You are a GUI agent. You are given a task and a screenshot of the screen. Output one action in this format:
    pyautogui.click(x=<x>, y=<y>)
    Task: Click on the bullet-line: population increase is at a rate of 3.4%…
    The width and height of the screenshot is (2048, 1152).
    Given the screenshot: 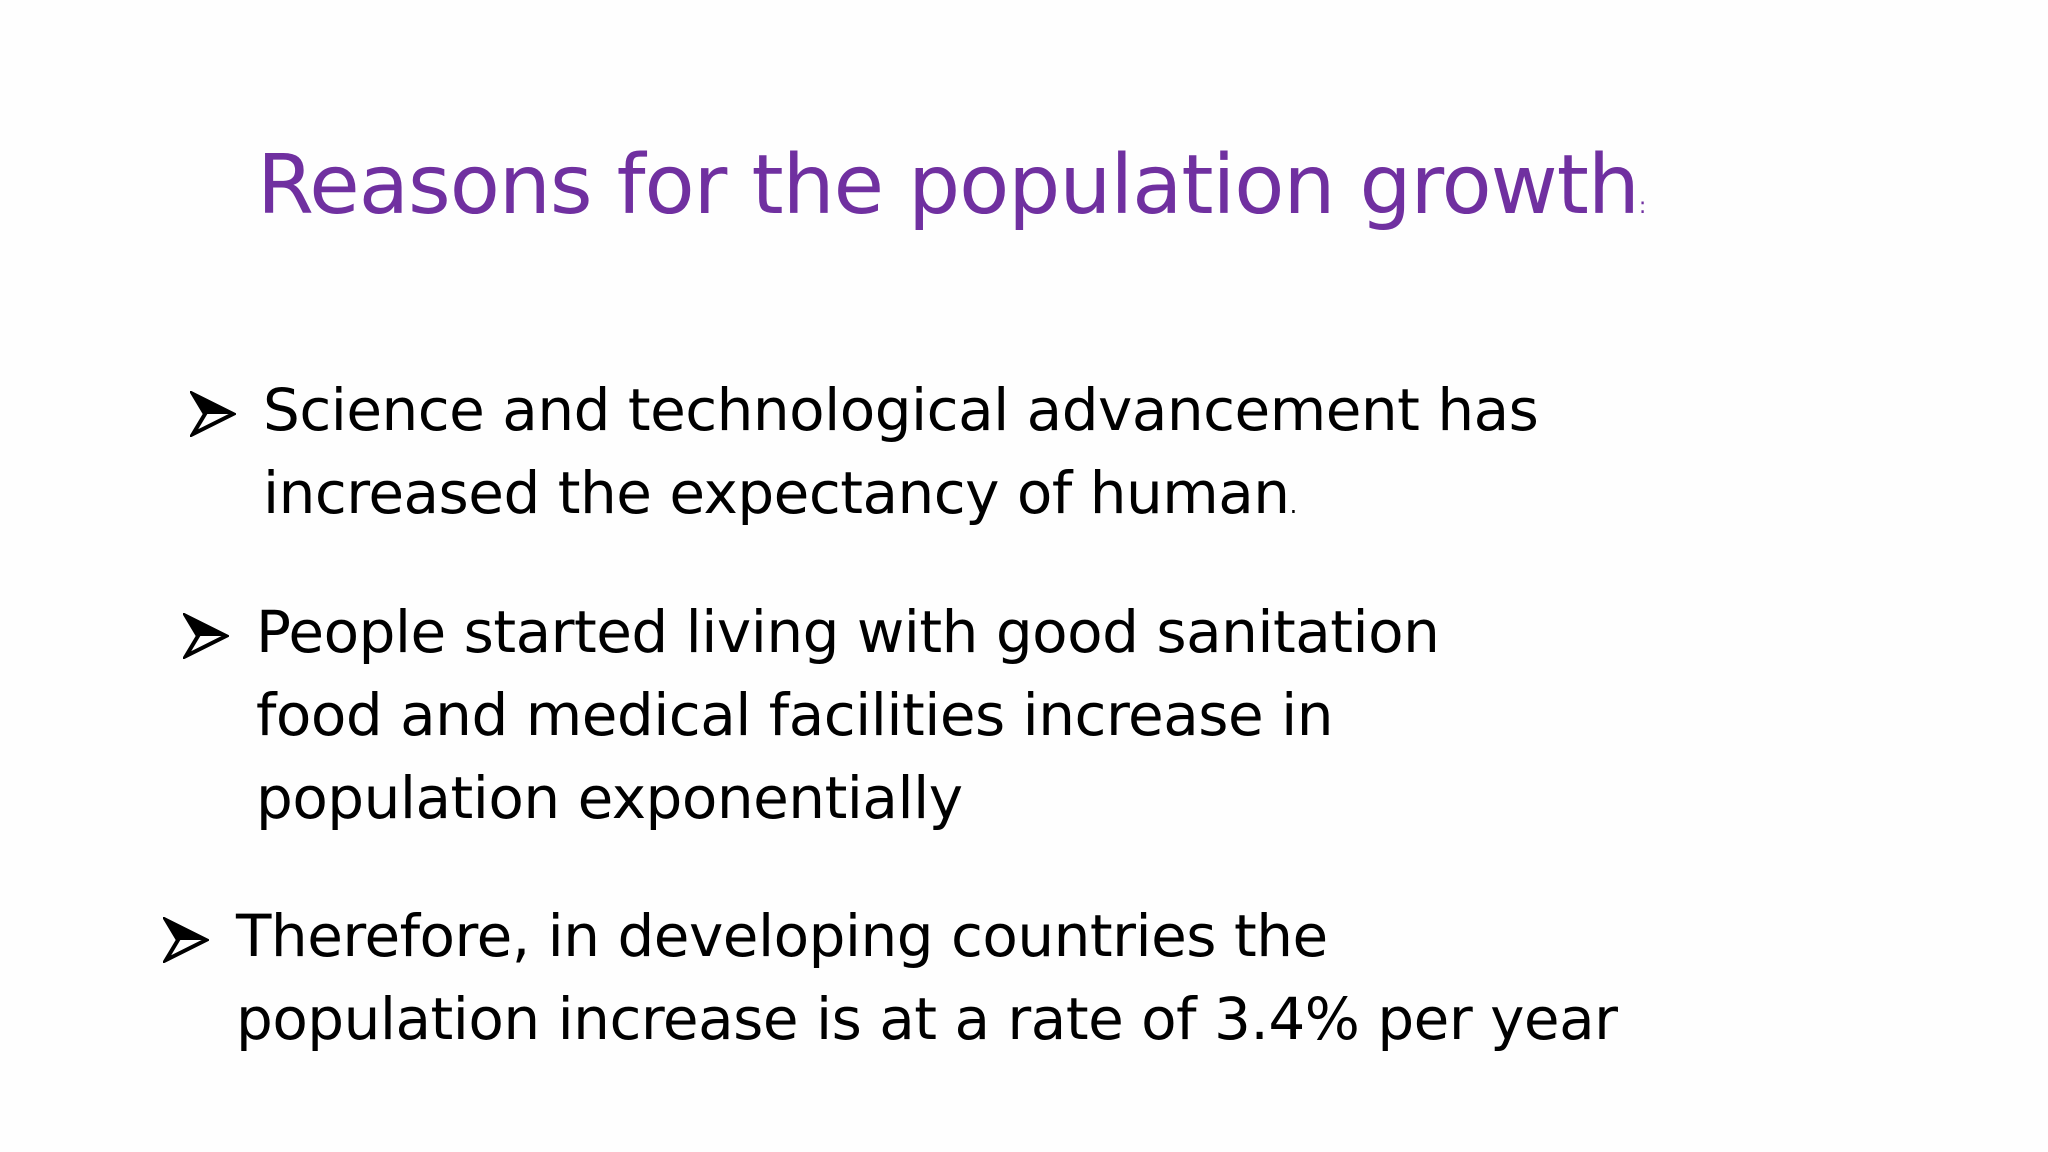 What is the action you would take?
    pyautogui.click(x=927, y=1019)
    